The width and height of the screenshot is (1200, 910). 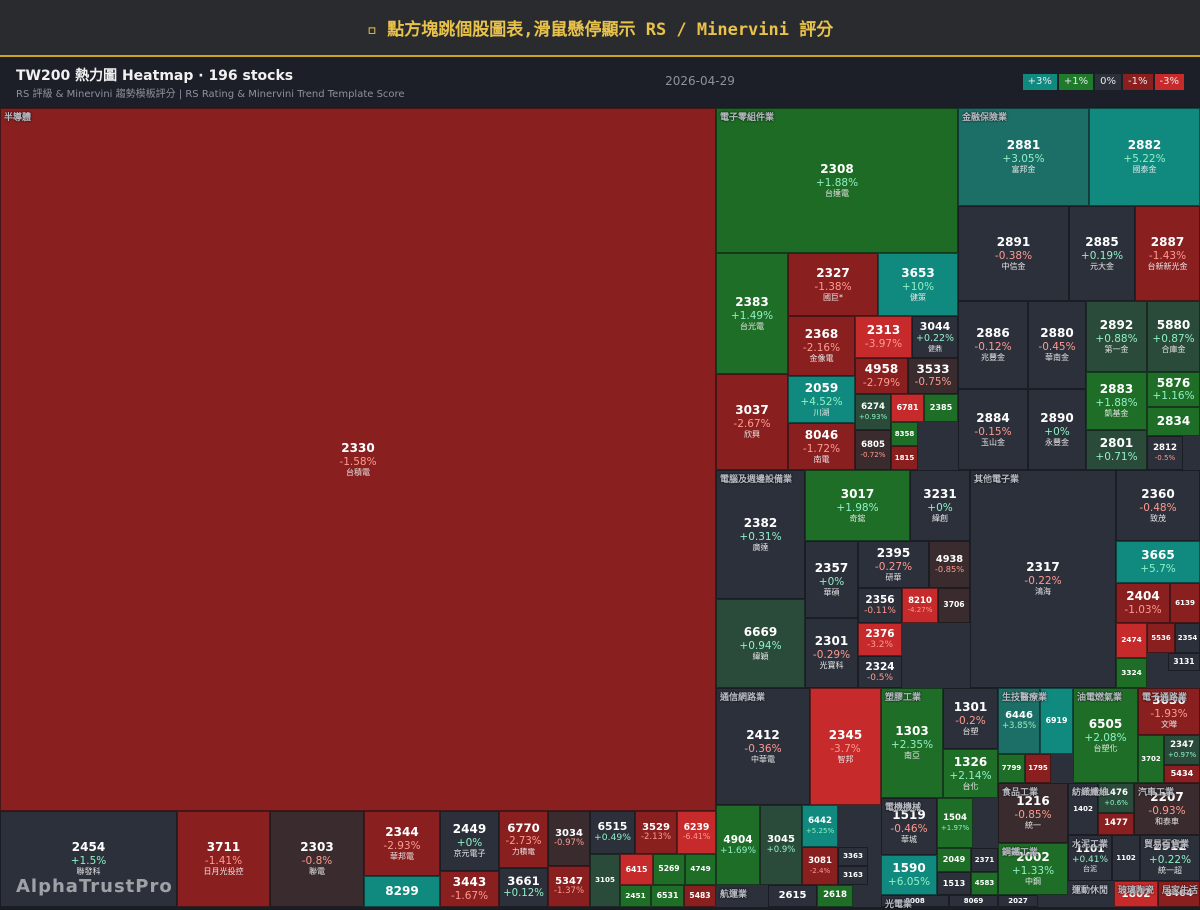 I want to click on stock-tile: 2382 +0.31% 廣達, so click(x=760, y=534).